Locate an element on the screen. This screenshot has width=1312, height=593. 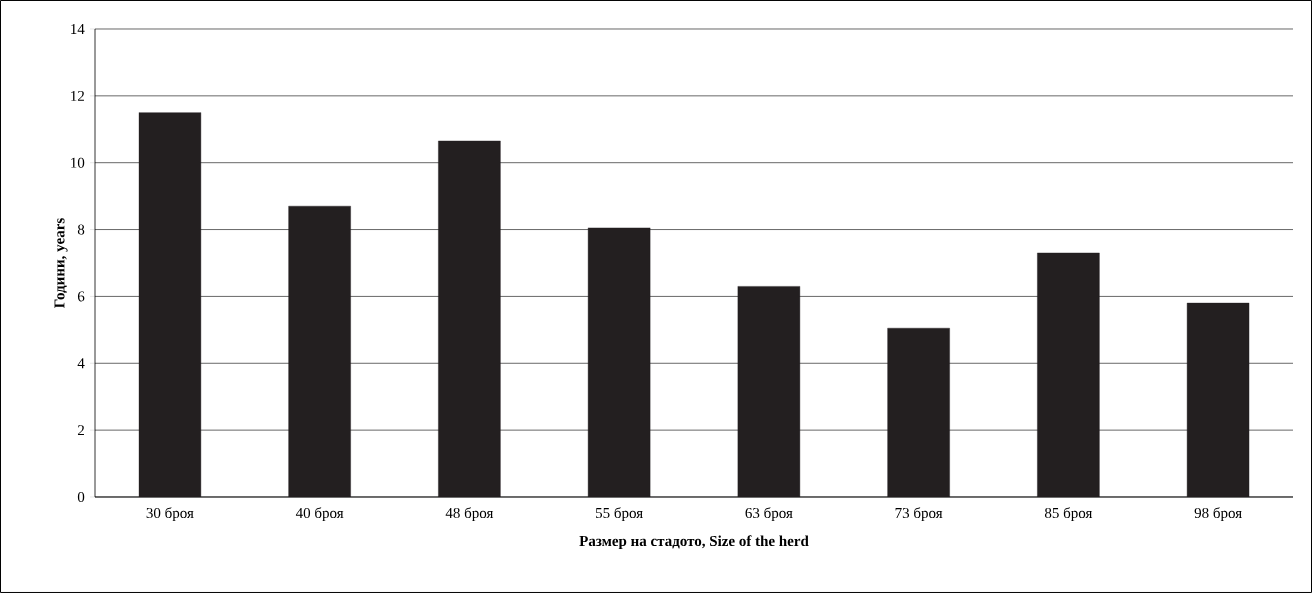
y-tick-label: 0 is located at coordinates (81, 497).